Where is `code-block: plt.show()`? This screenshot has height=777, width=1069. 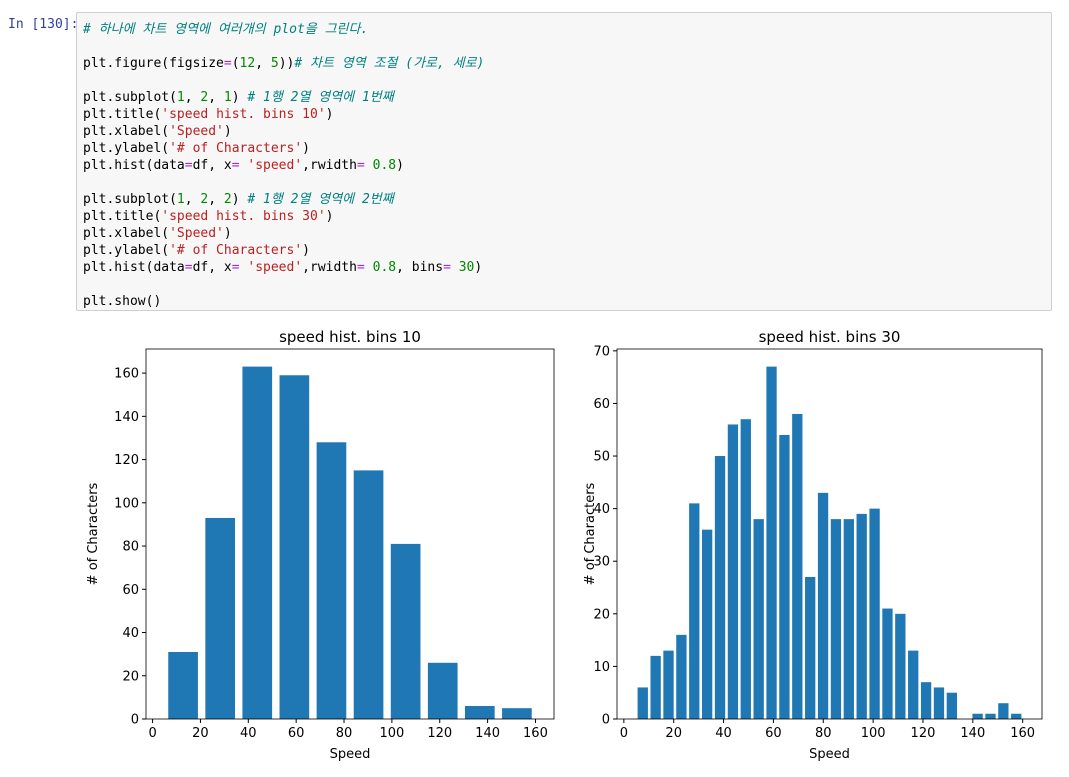
code-block: plt.show() is located at coordinates (564, 301).